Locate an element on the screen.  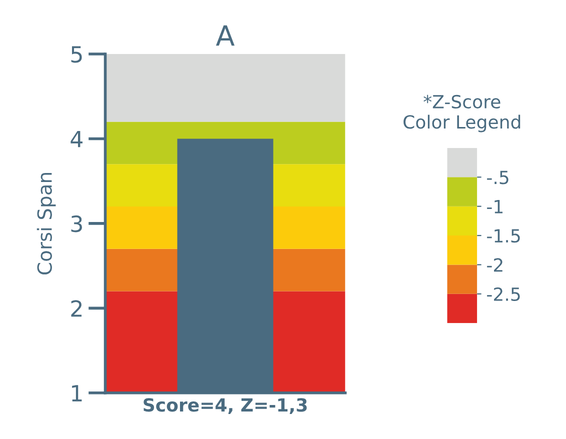
y-tick-label: 1 is located at coordinates (77, 393).